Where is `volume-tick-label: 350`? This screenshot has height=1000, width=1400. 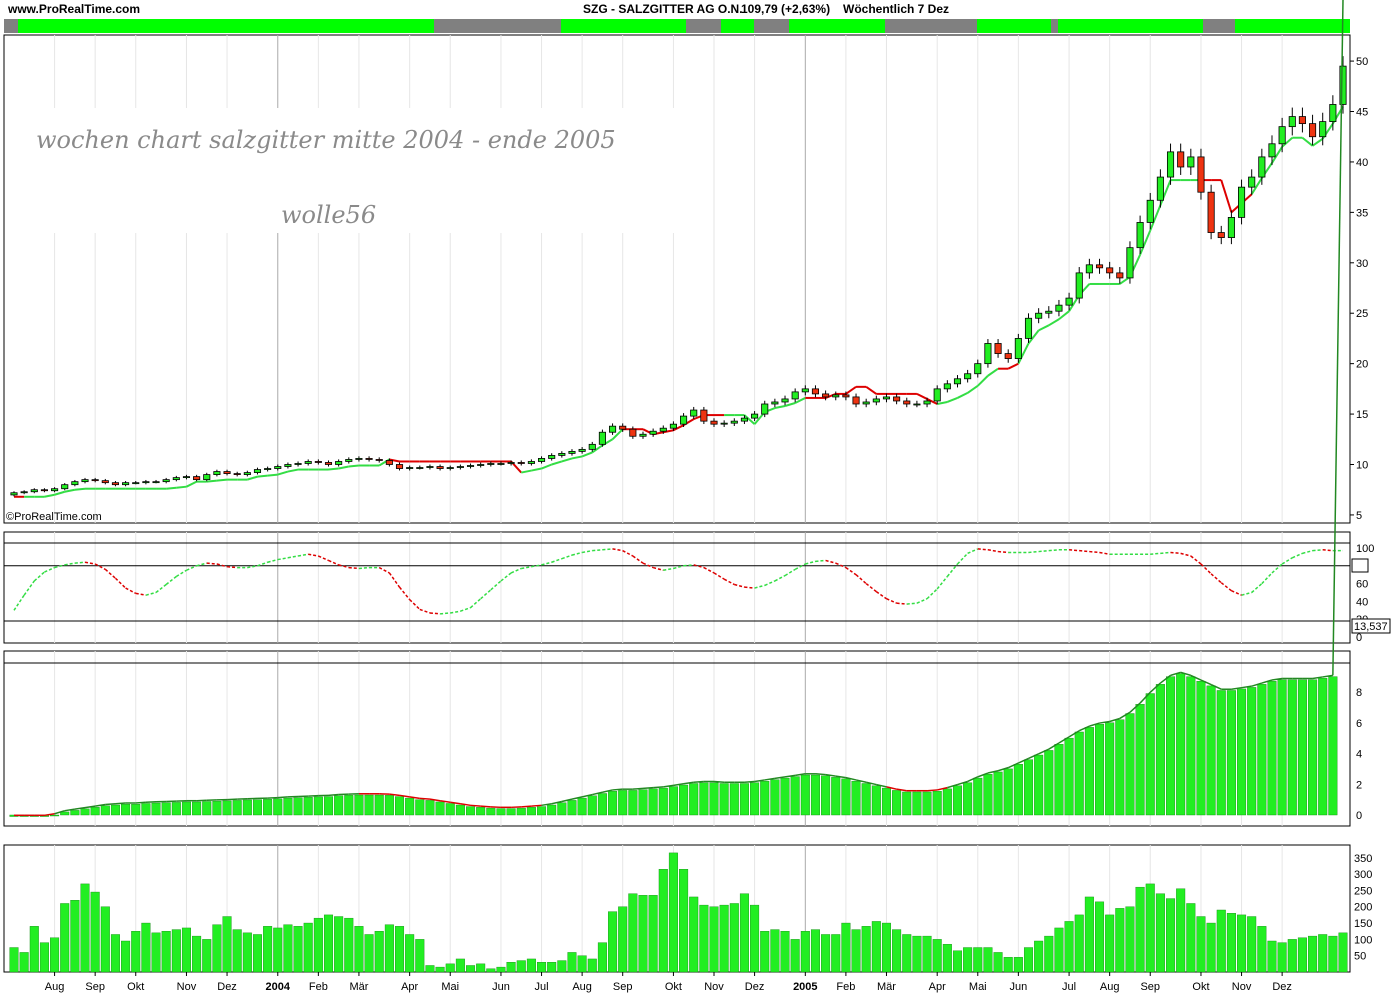 volume-tick-label: 350 is located at coordinates (1363, 859).